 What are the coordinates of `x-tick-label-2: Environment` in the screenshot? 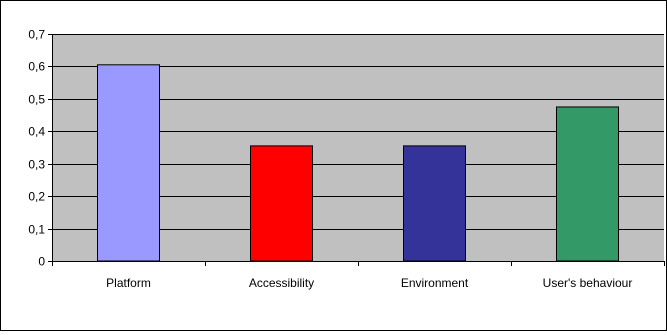 It's located at (435, 283).